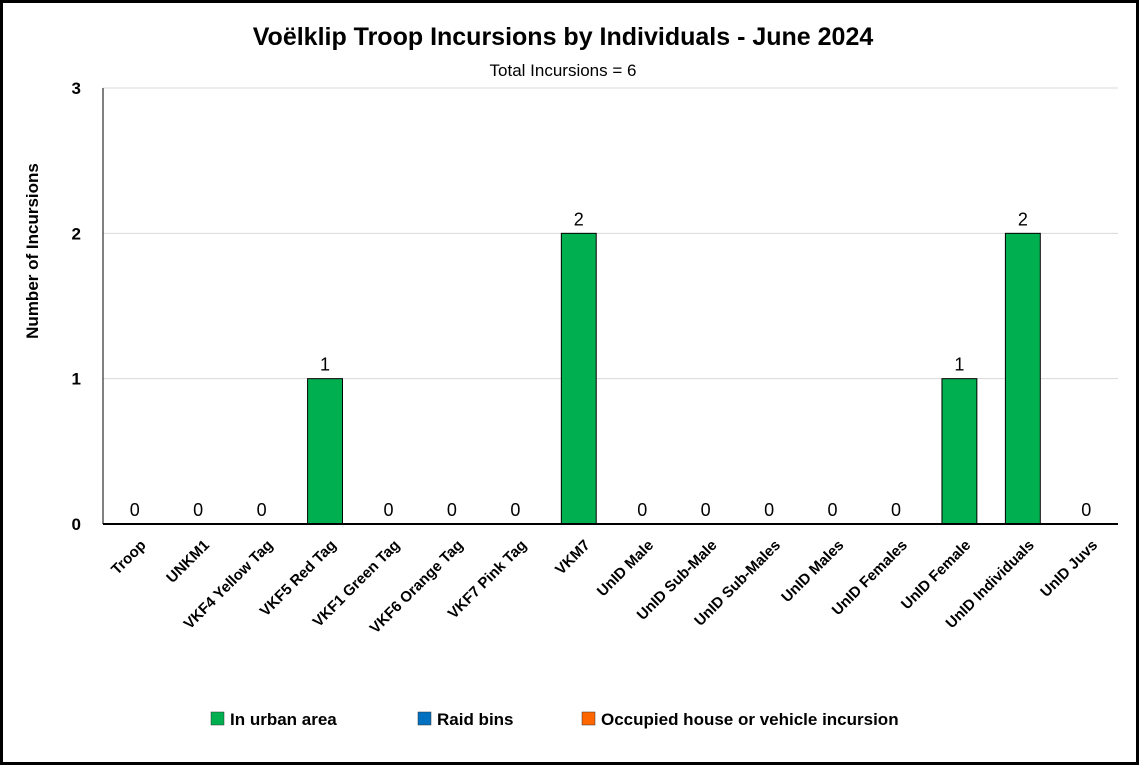 The image size is (1139, 765). I want to click on x-tick-label: UnID Males, so click(812, 571).